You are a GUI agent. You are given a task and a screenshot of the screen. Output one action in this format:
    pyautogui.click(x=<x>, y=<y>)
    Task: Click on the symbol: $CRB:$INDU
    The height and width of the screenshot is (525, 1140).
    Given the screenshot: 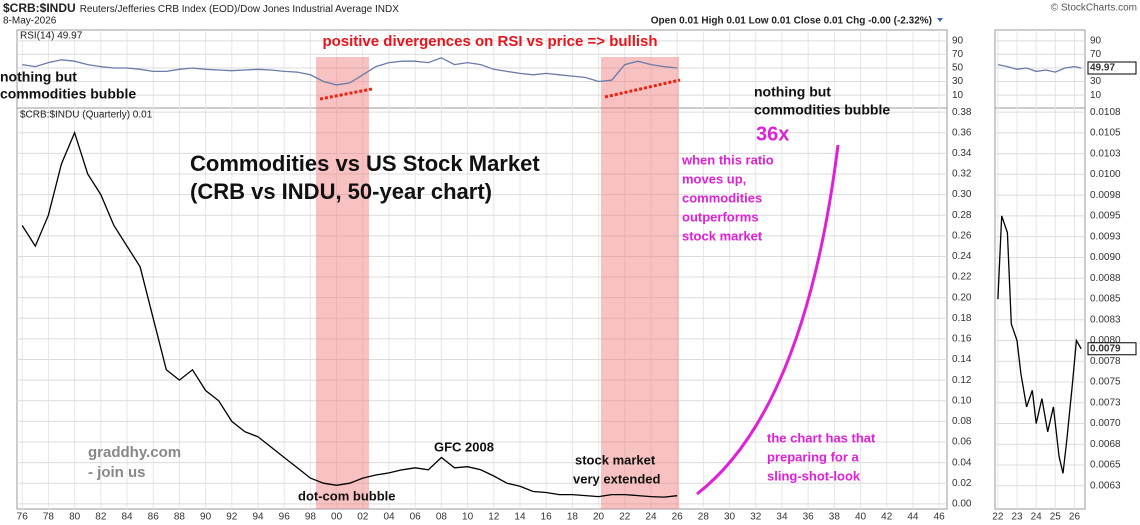 What is the action you would take?
    pyautogui.click(x=39, y=8)
    